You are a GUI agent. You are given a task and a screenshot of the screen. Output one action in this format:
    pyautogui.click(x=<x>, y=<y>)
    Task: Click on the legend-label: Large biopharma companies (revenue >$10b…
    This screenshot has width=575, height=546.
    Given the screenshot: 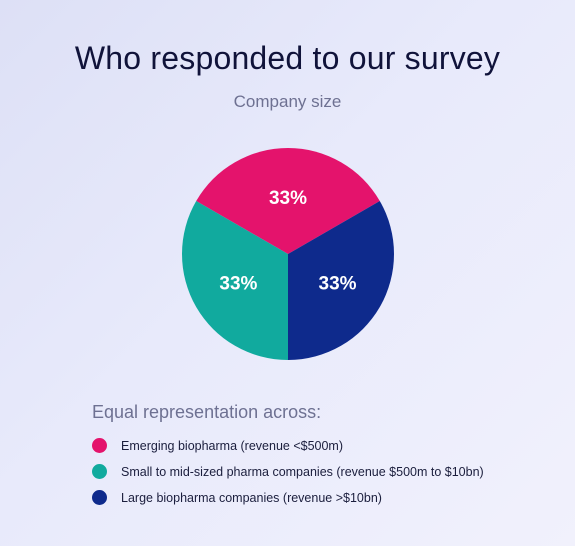 What is the action you would take?
    pyautogui.click(x=251, y=497)
    